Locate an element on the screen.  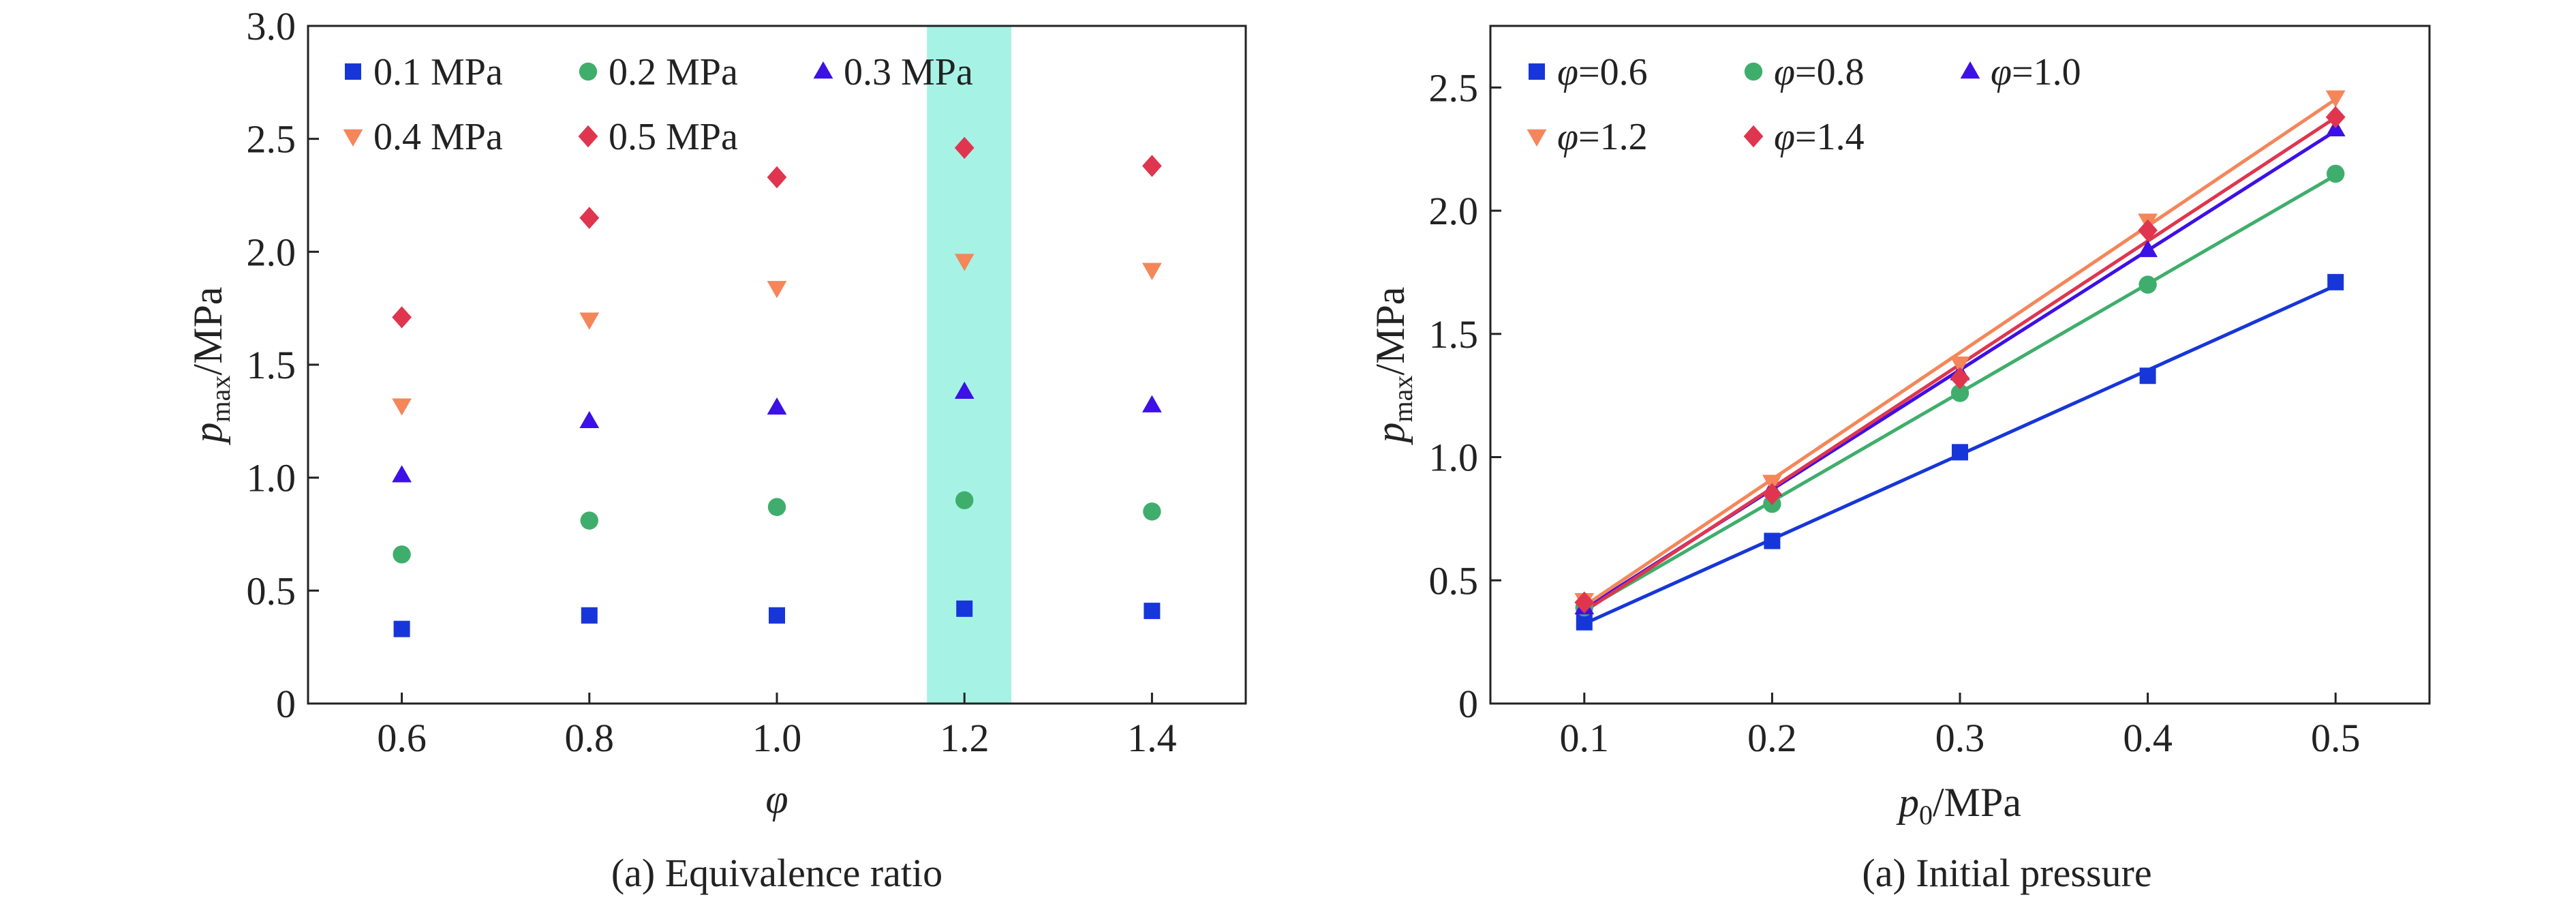
legend-label: 0.1 MPa is located at coordinates (438, 72).